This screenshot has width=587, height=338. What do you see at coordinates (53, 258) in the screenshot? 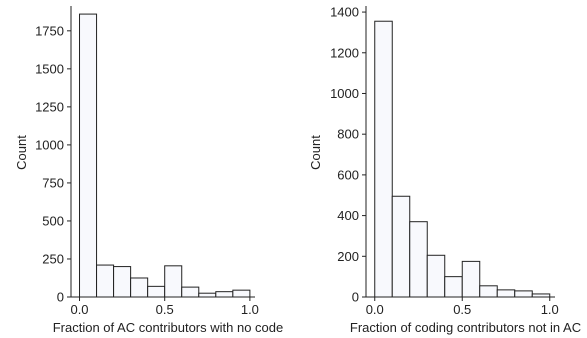
I see `y-tick-label: 250` at bounding box center [53, 258].